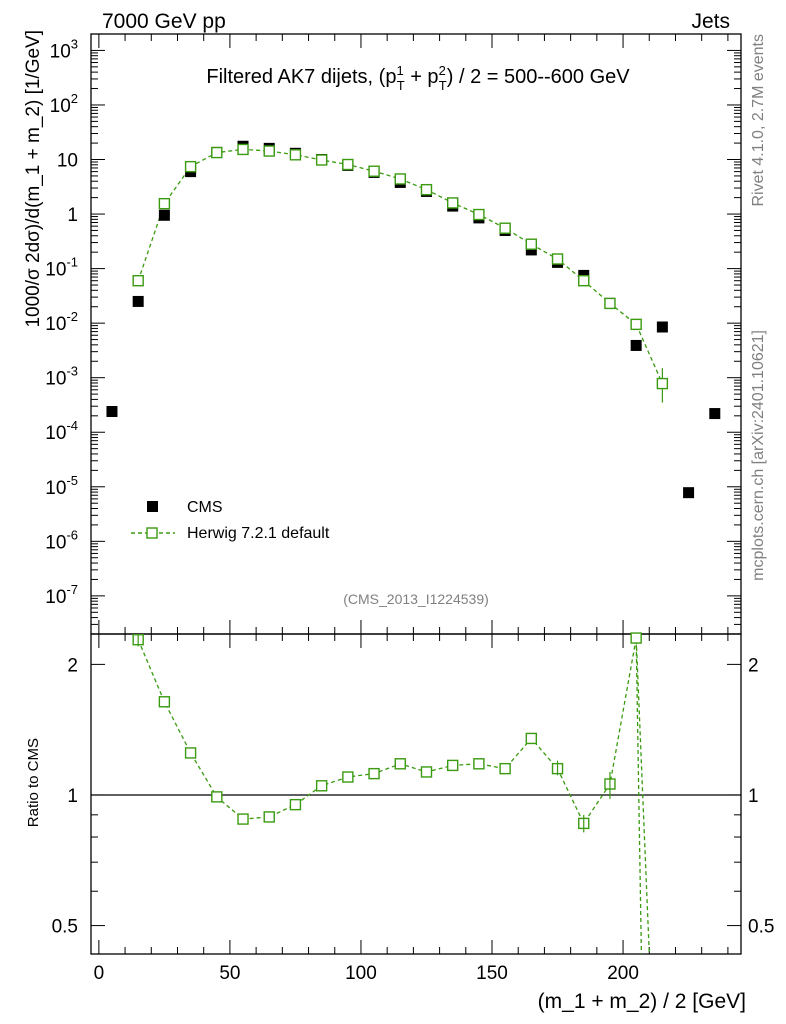 This screenshot has width=786, height=1024. I want to click on y-axis-title-bottom: Ratio to CMS, so click(33, 782).